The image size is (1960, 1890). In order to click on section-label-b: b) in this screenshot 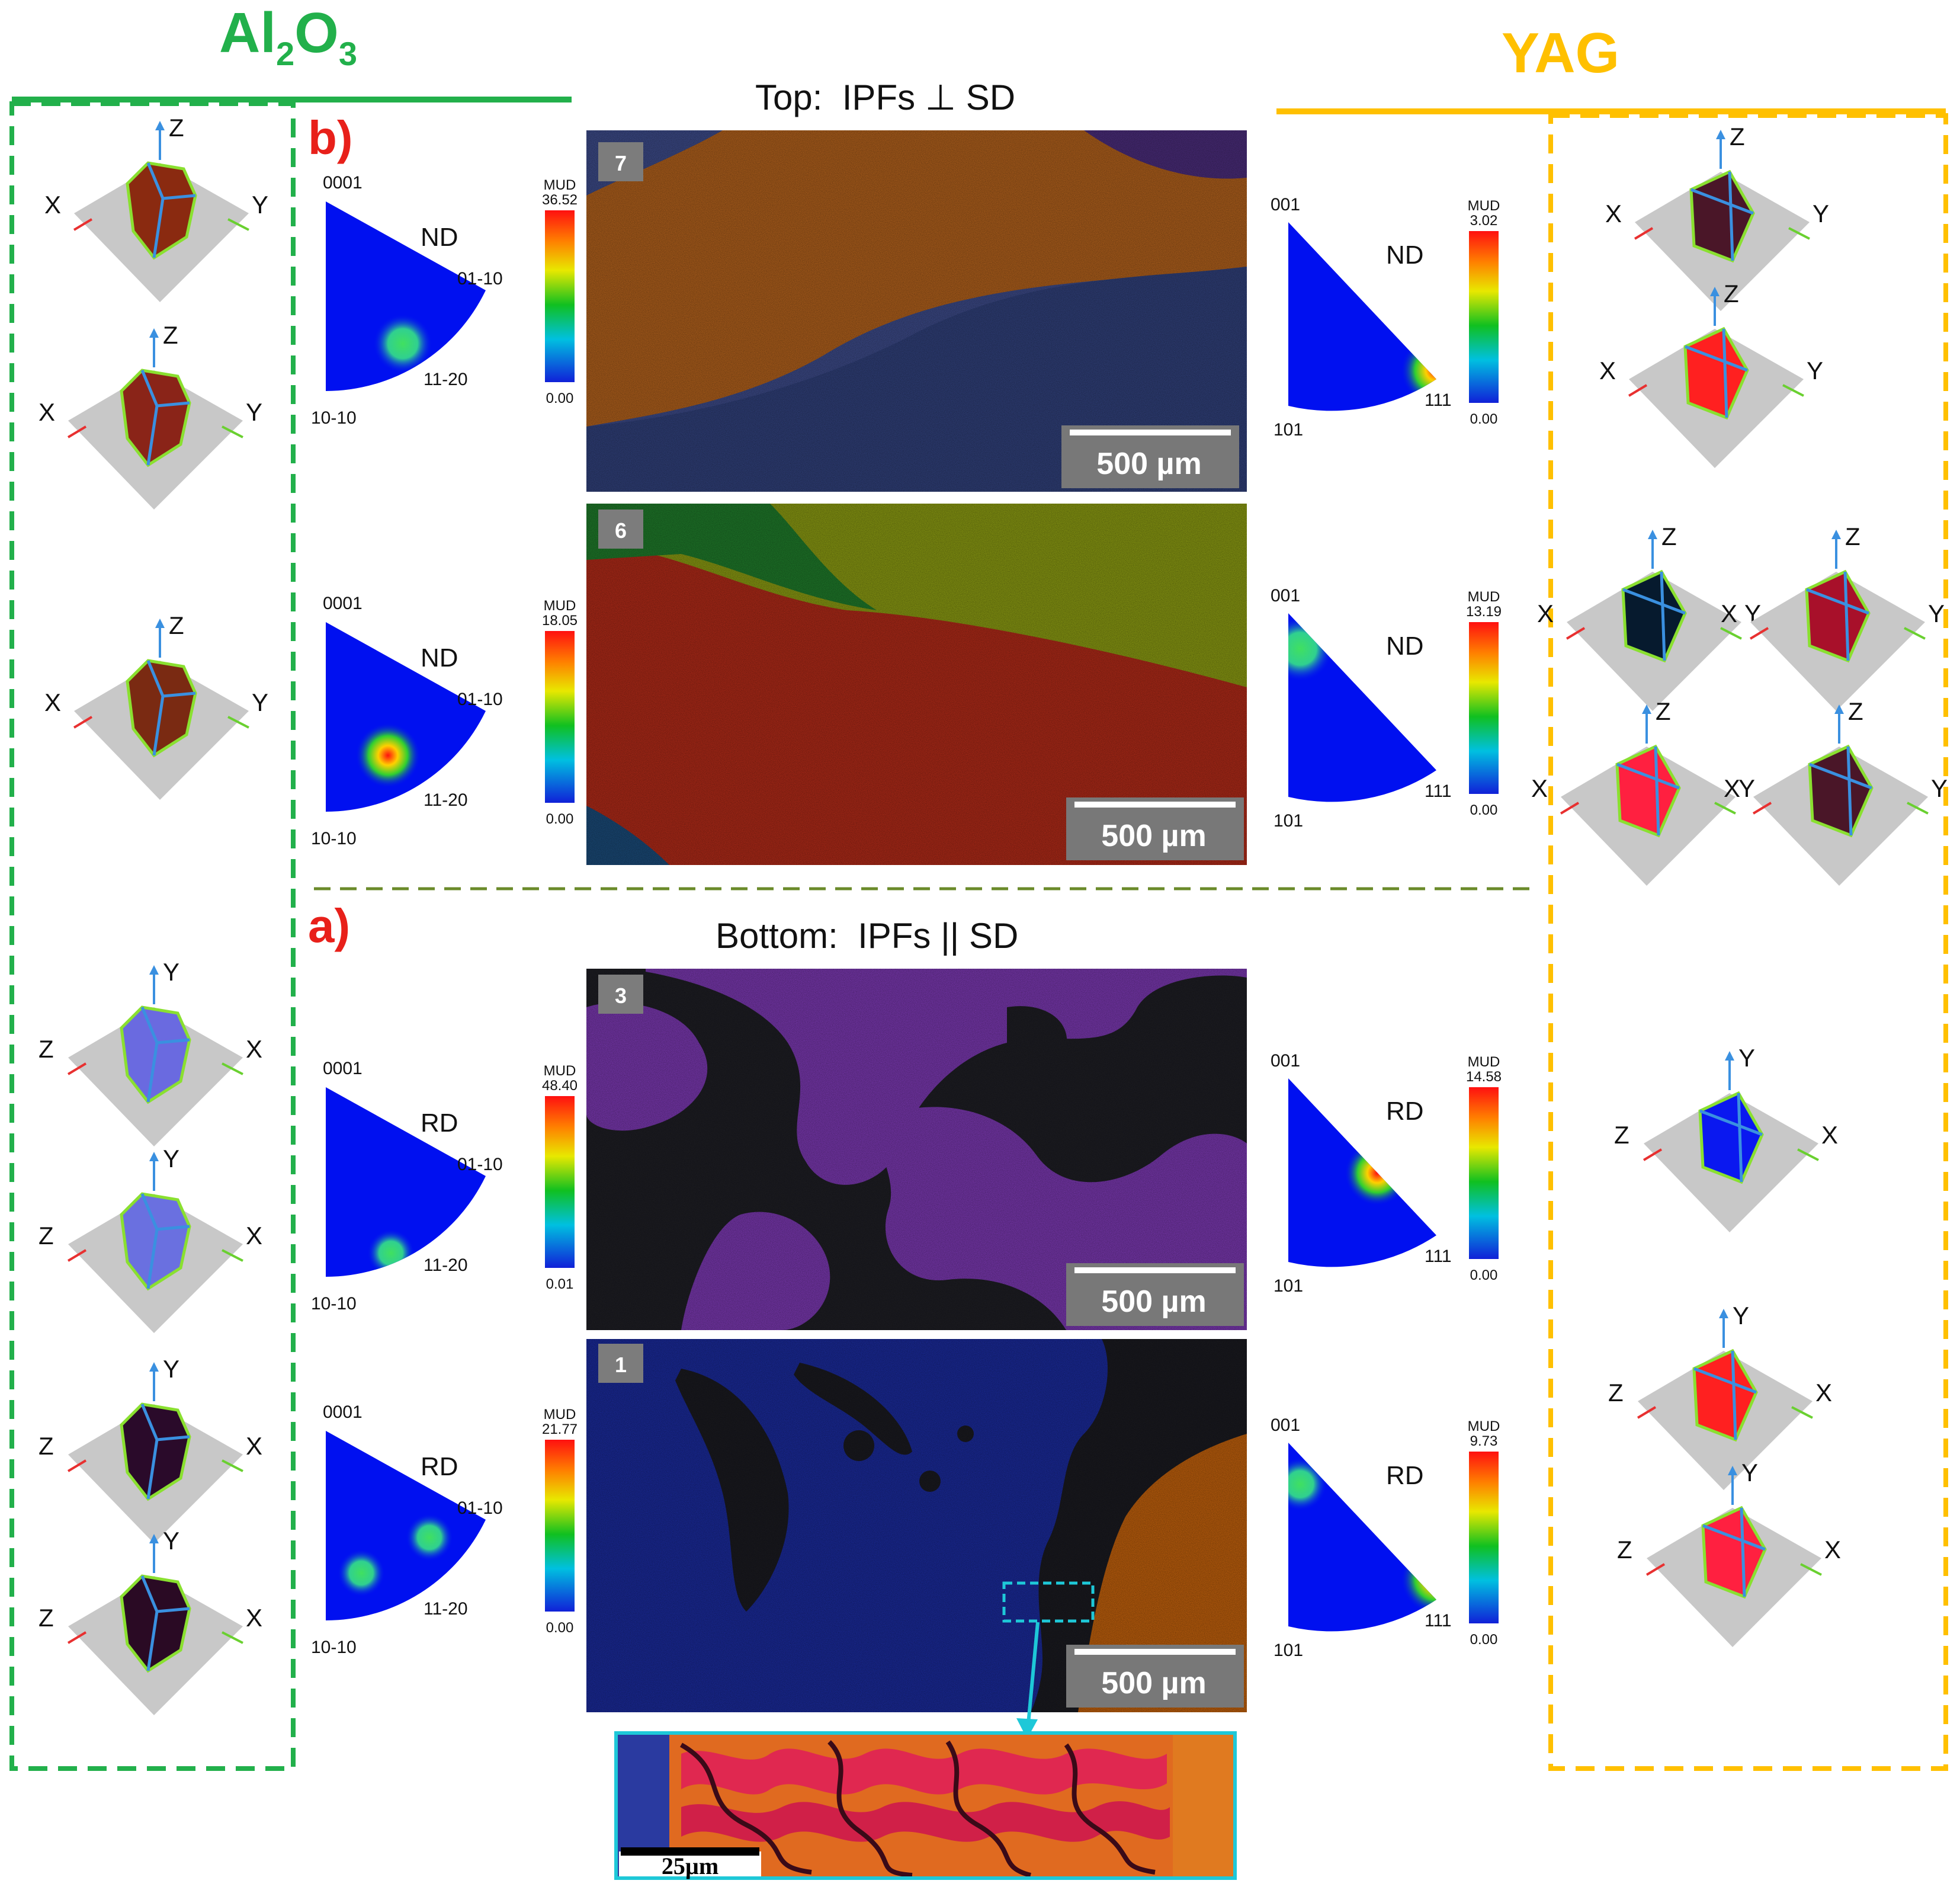, I will do `click(331, 137)`.